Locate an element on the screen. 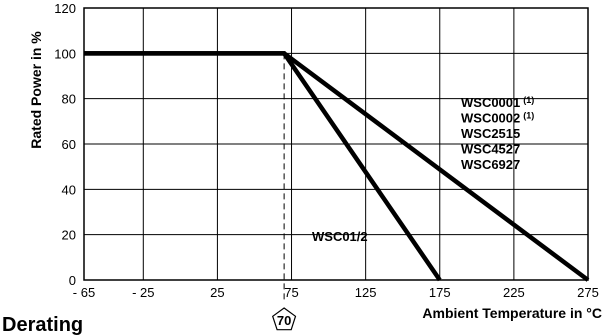  x-tick-label: 125 is located at coordinates (366, 292).